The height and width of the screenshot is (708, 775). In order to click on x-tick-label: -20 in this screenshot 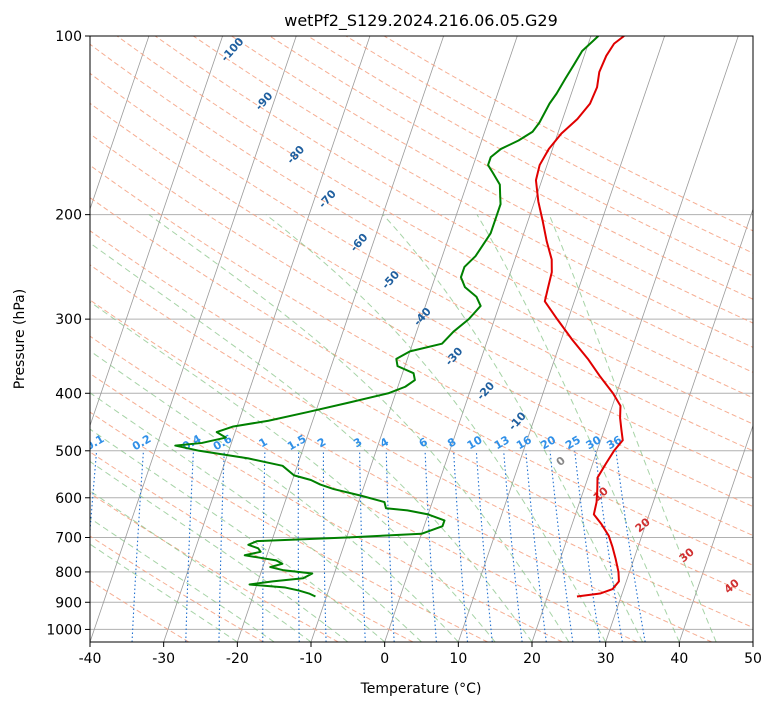, I will do `click(237, 659)`.